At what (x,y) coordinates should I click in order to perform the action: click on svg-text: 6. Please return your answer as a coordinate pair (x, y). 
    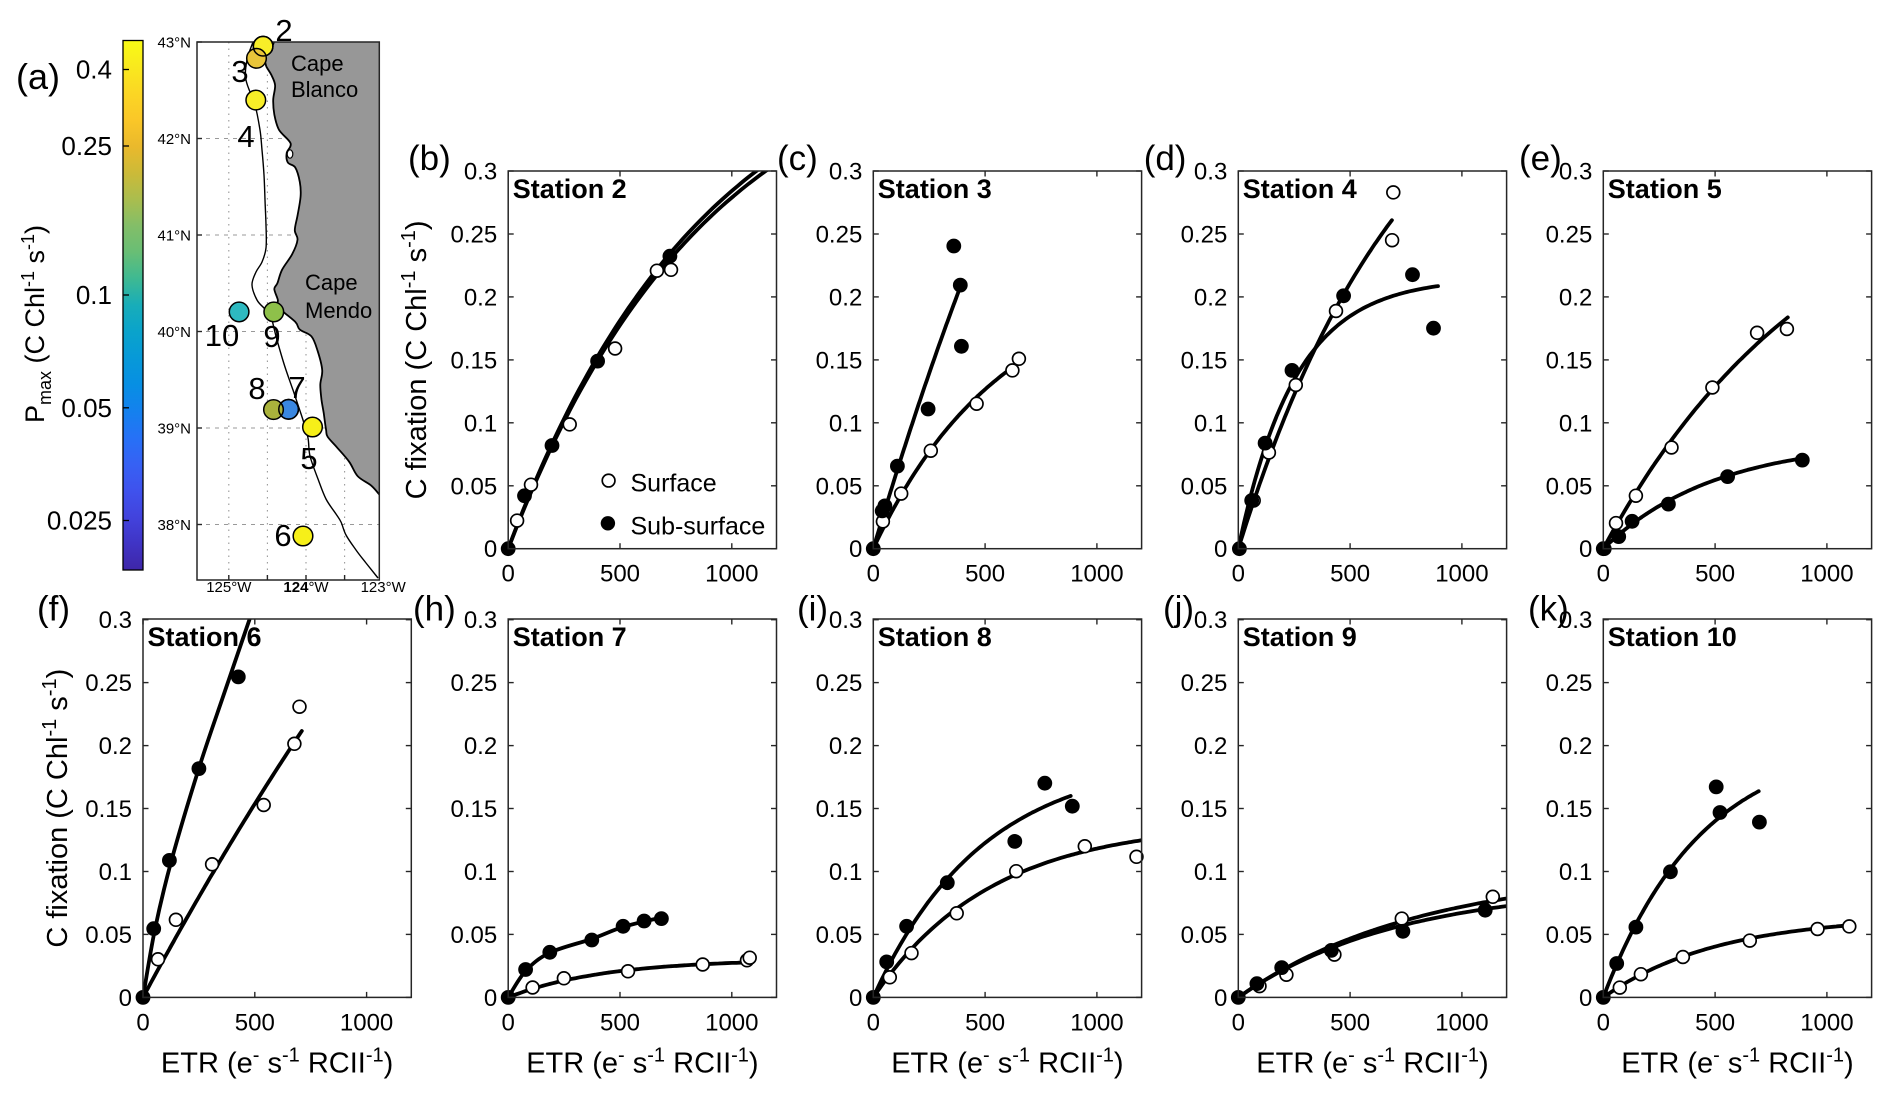
    Looking at the image, I should click on (282, 535).